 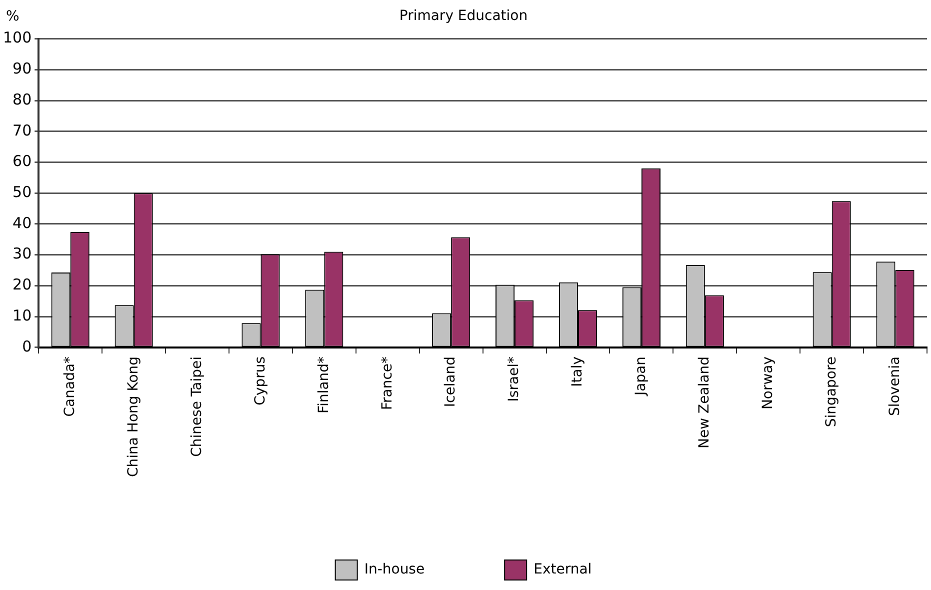 What do you see at coordinates (22, 223) in the screenshot?
I see `y-tick-label: 40` at bounding box center [22, 223].